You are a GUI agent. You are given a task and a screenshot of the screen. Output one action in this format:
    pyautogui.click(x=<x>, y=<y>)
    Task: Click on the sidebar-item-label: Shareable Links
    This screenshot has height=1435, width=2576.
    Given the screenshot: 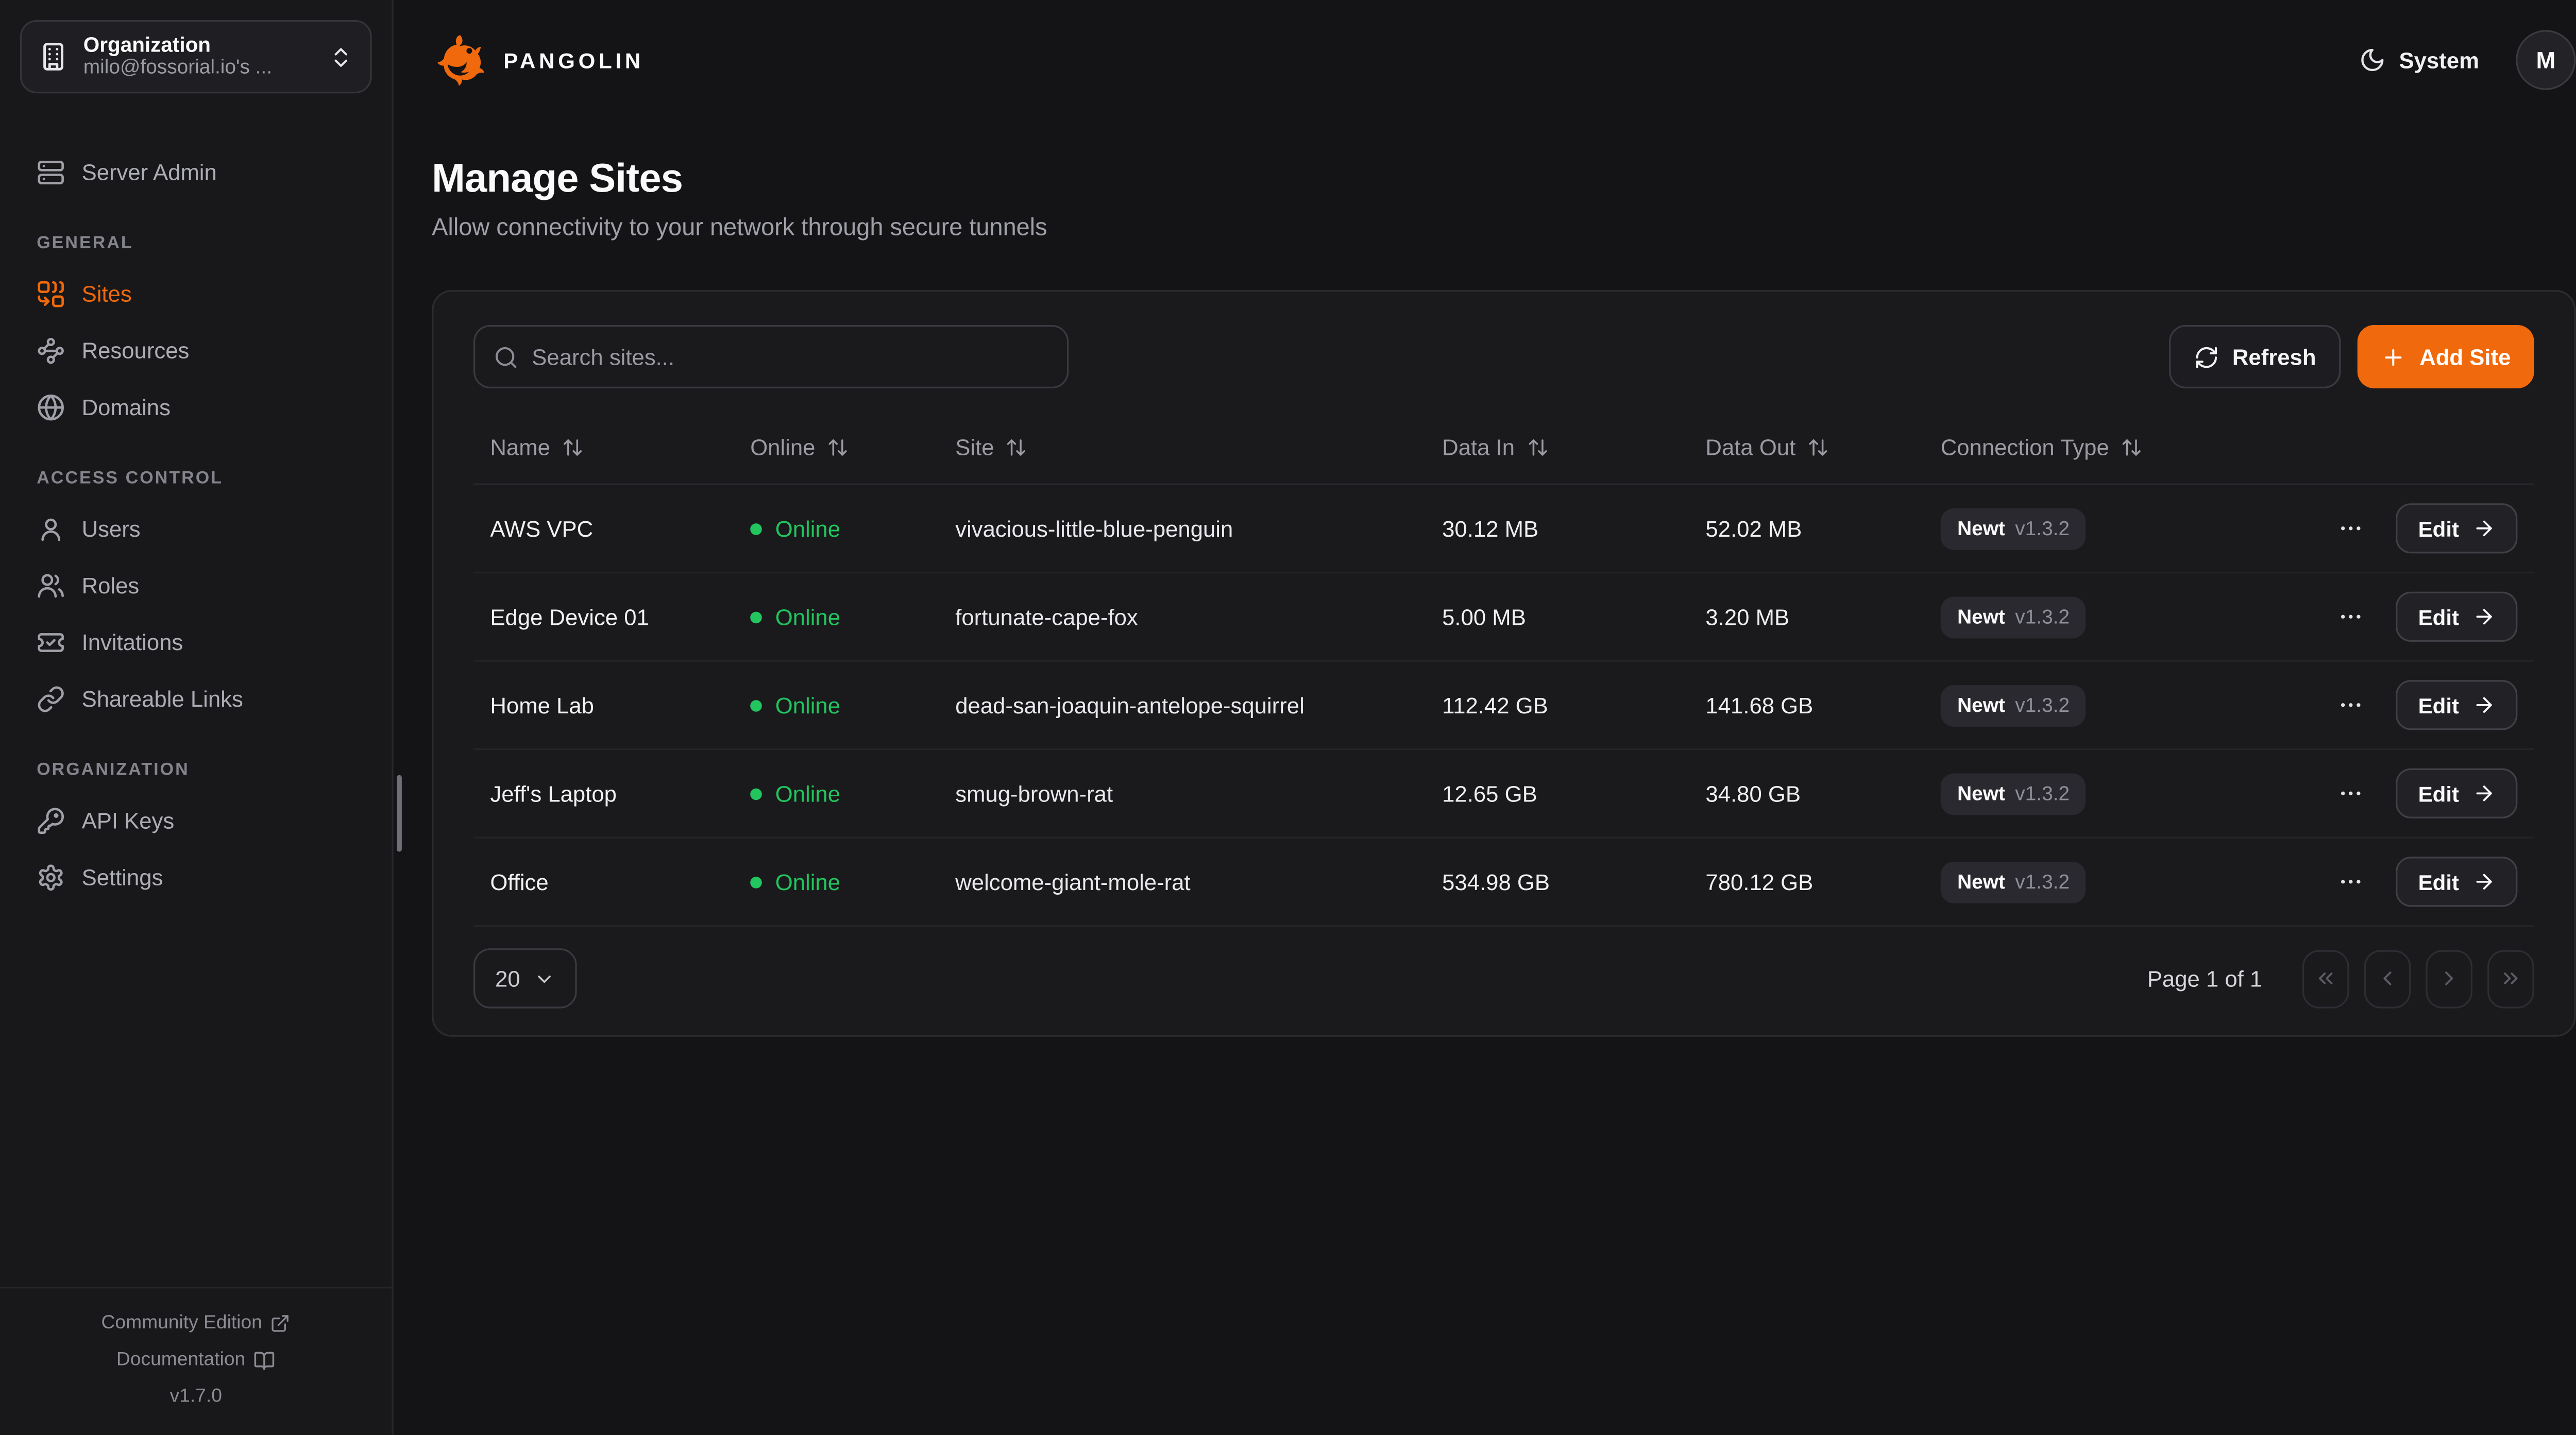 What is the action you would take?
    pyautogui.click(x=162, y=698)
    